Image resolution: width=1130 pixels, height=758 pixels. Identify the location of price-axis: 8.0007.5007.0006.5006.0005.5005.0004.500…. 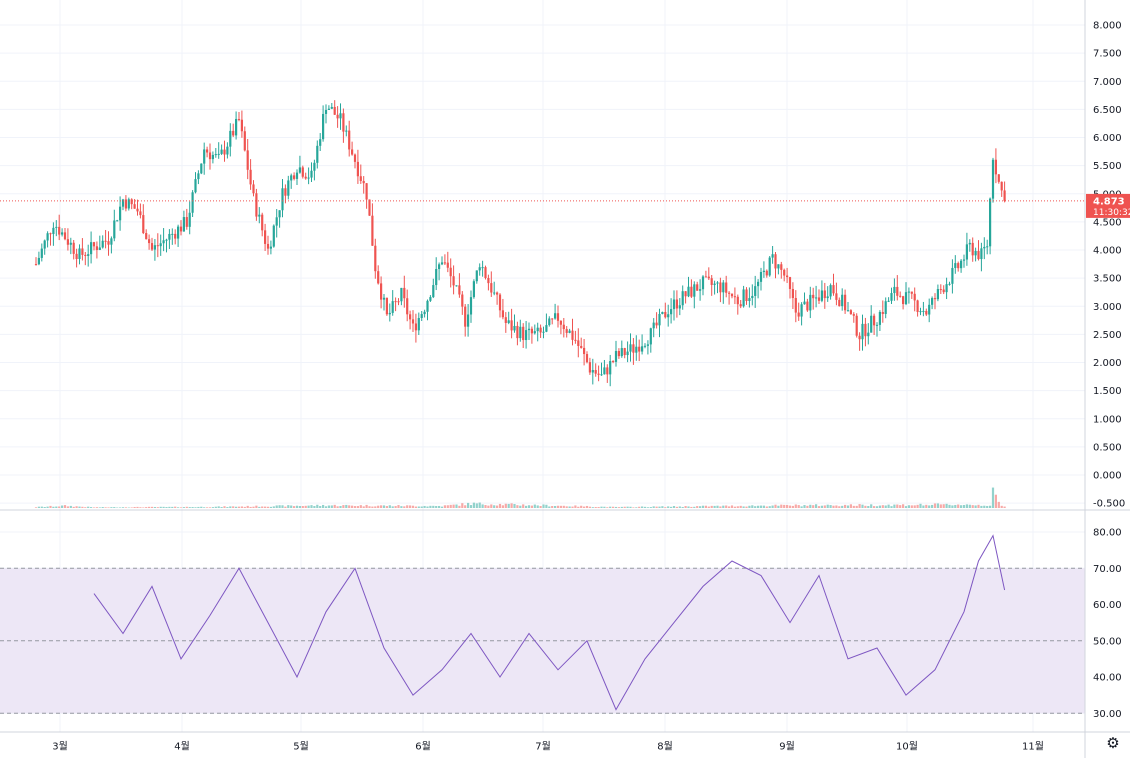
(1109, 265).